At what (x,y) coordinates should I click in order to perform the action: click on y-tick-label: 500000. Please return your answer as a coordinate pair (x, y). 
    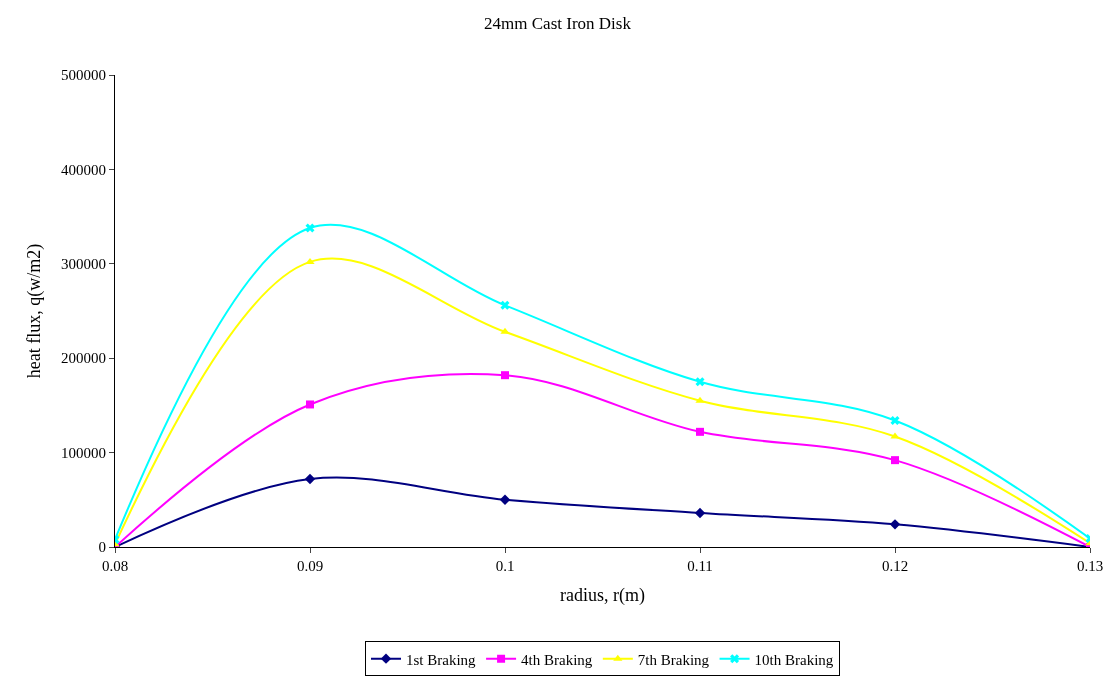
    Looking at the image, I should click on (83, 75).